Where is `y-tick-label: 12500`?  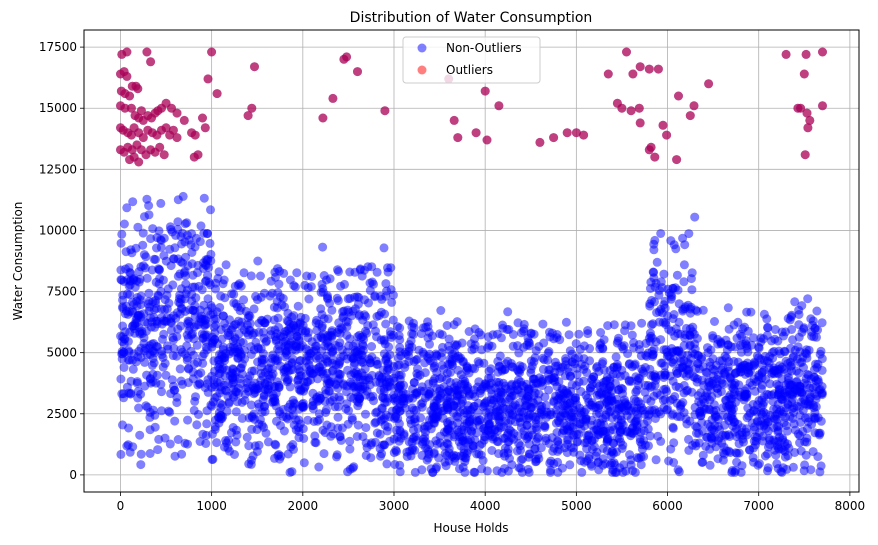
y-tick-label: 12500 is located at coordinates (58, 169).